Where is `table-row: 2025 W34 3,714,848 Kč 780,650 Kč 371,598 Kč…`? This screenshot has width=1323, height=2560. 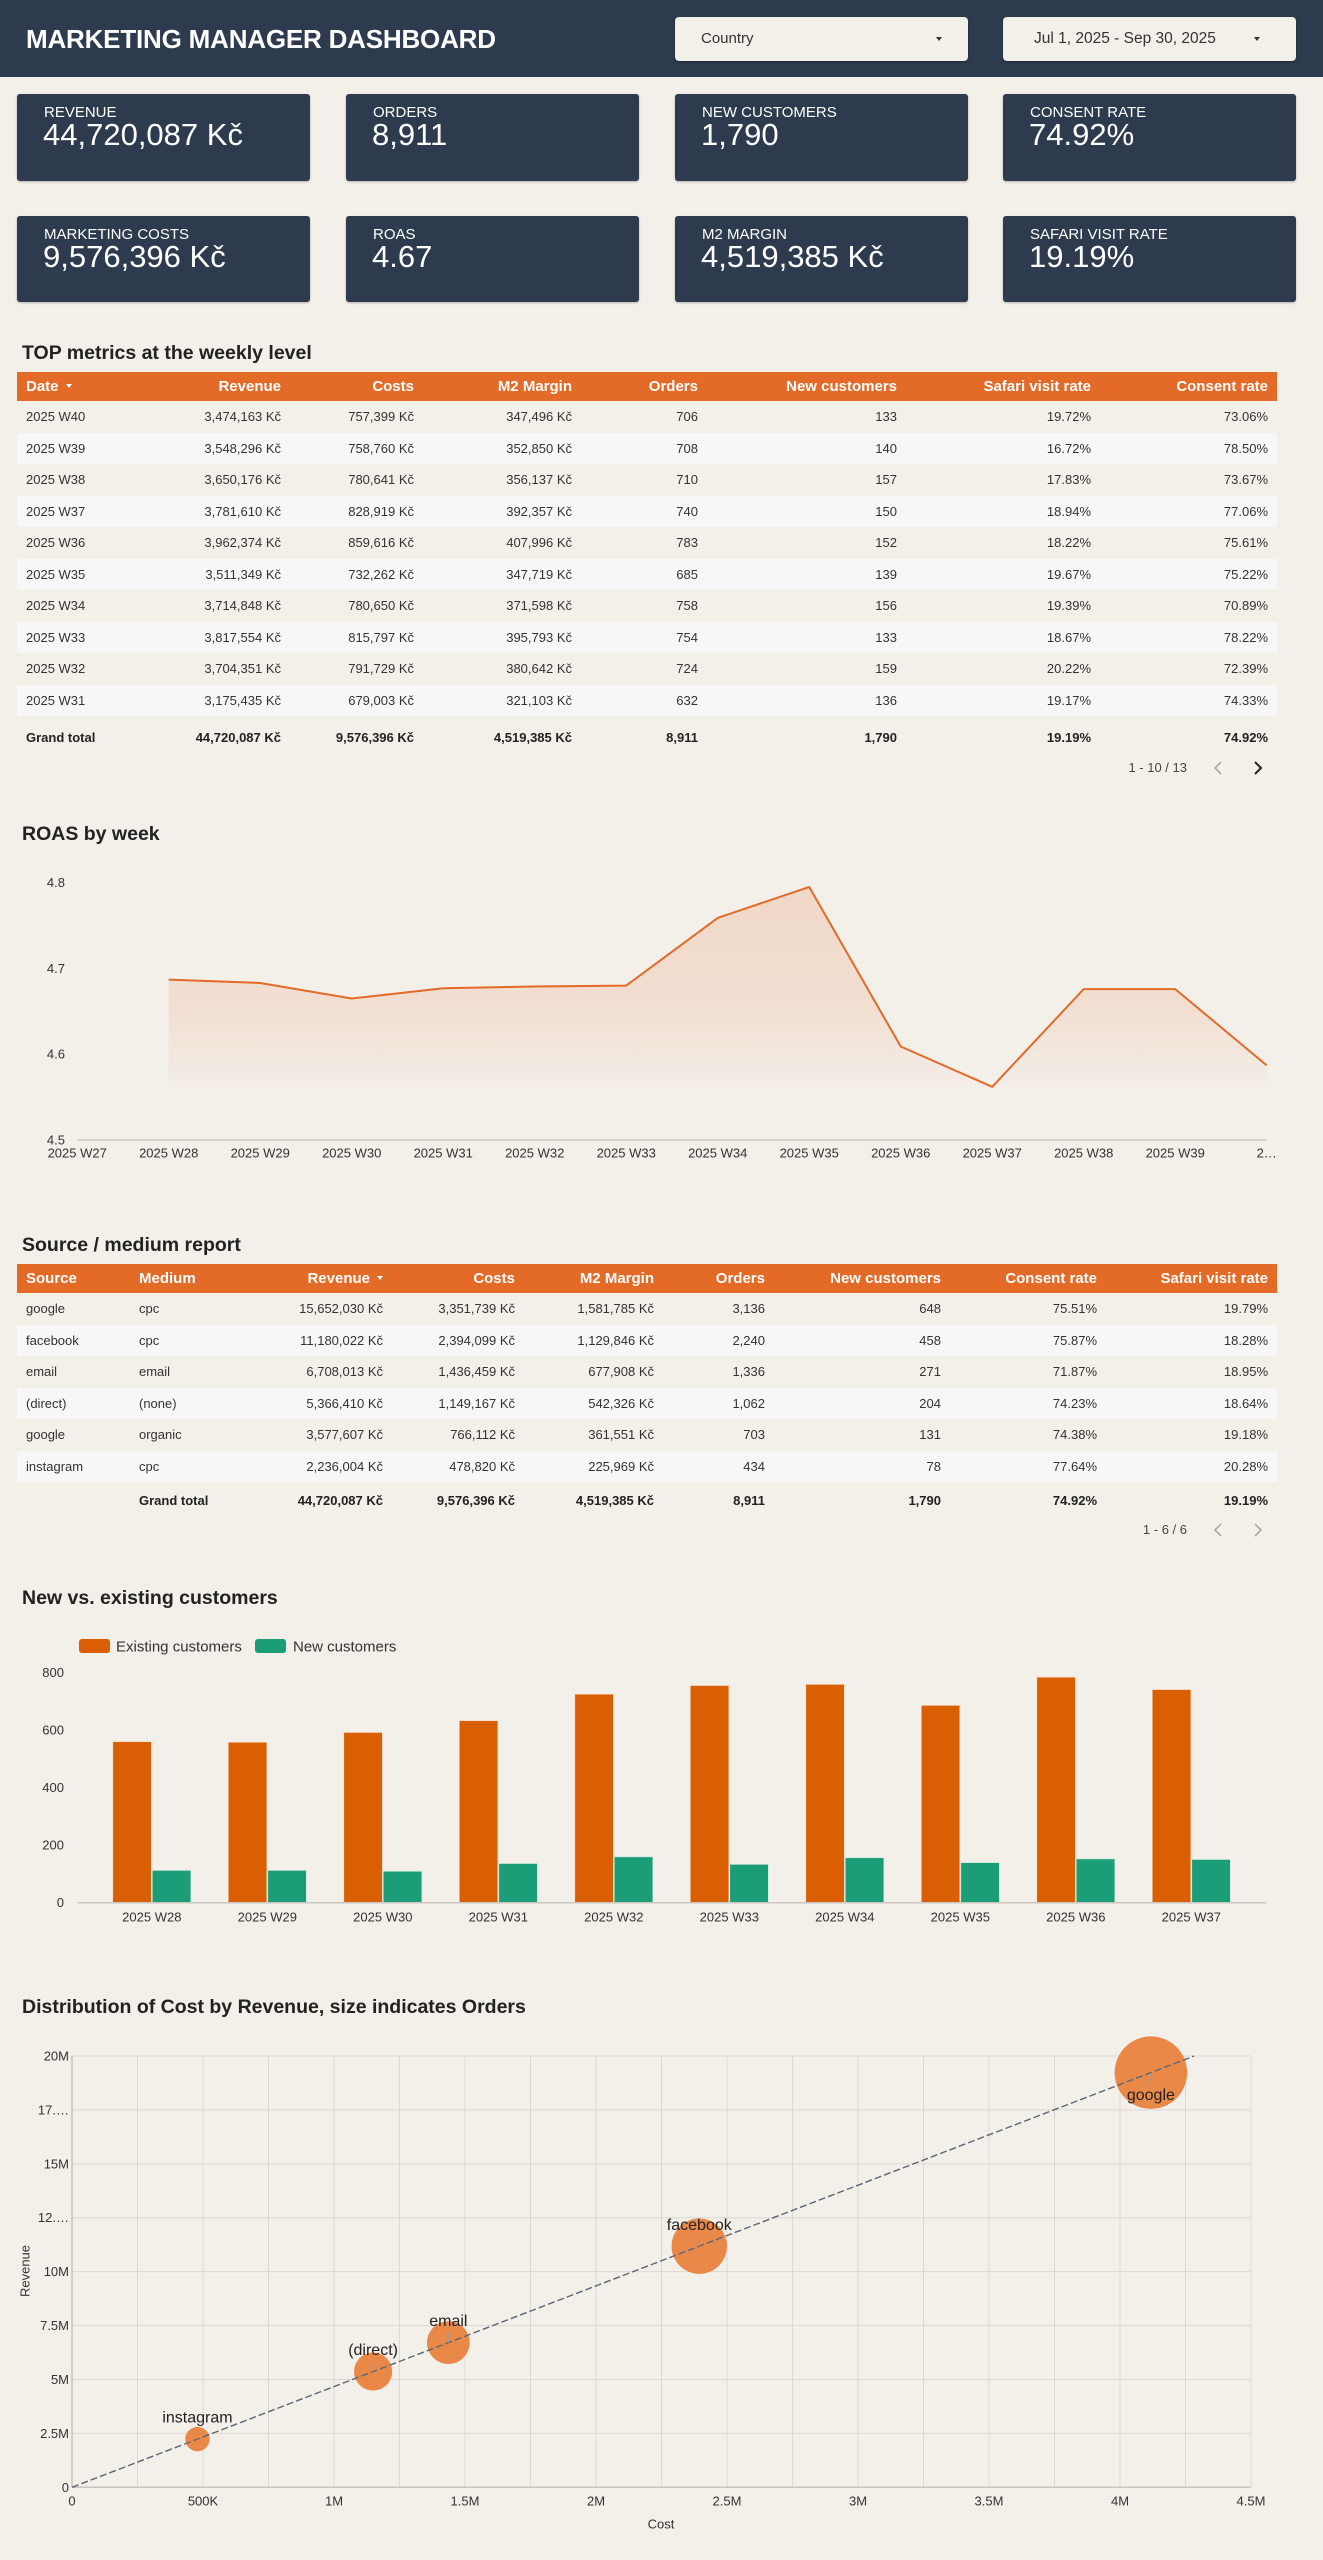 table-row: 2025 W34 3,714,848 Kč 780,650 Kč 371,598 Kč… is located at coordinates (647, 606).